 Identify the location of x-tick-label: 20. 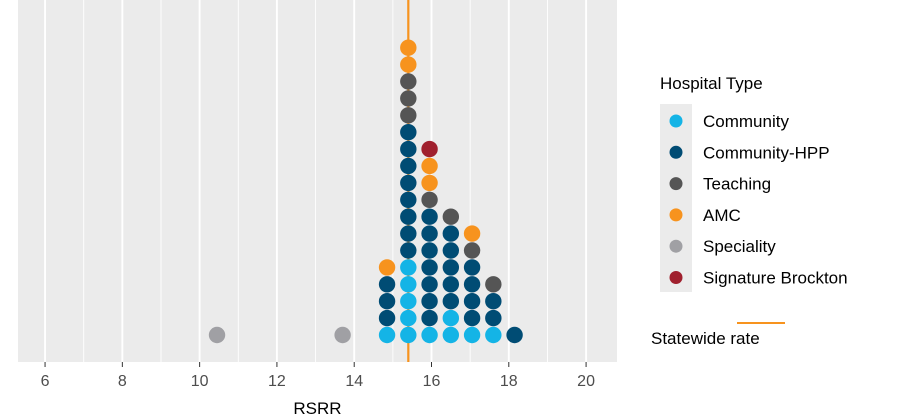
(586, 381).